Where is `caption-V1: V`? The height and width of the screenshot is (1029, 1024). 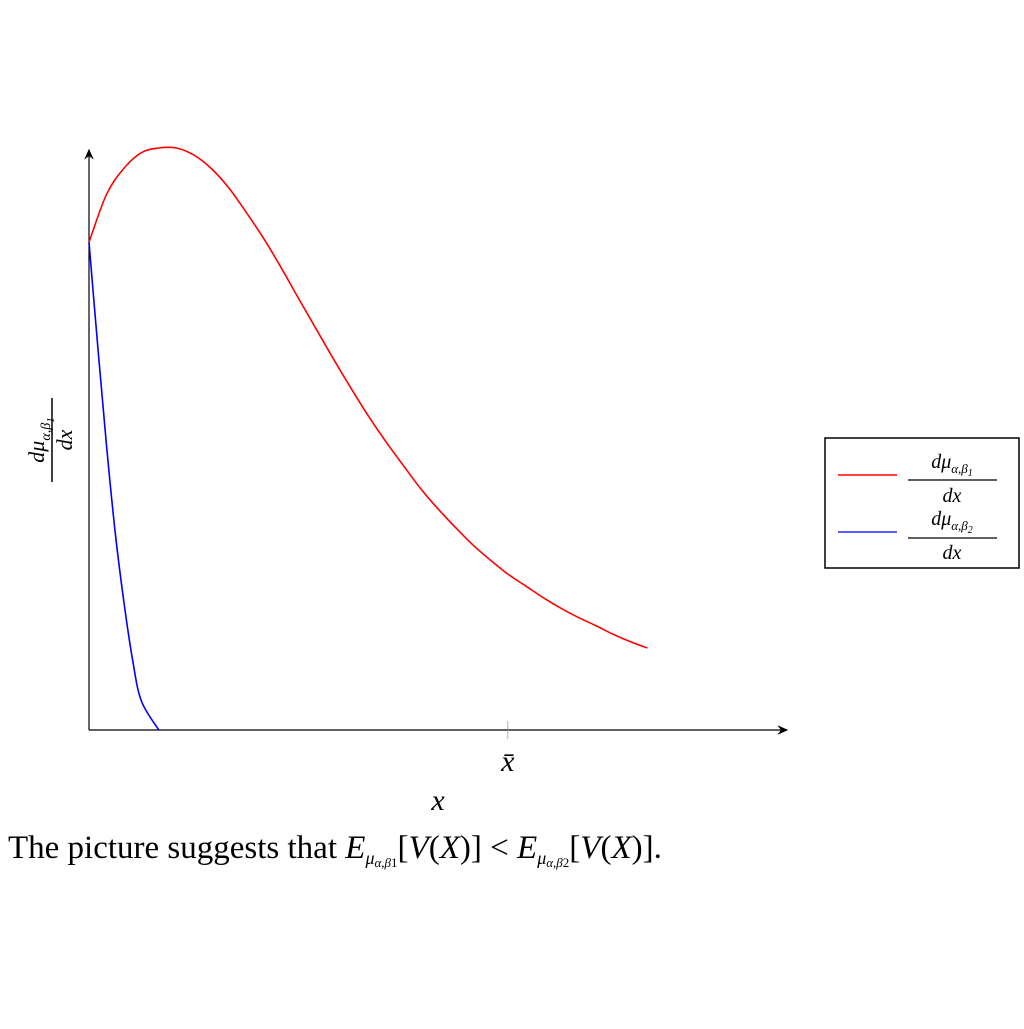
caption-V1: V is located at coordinates (418, 848).